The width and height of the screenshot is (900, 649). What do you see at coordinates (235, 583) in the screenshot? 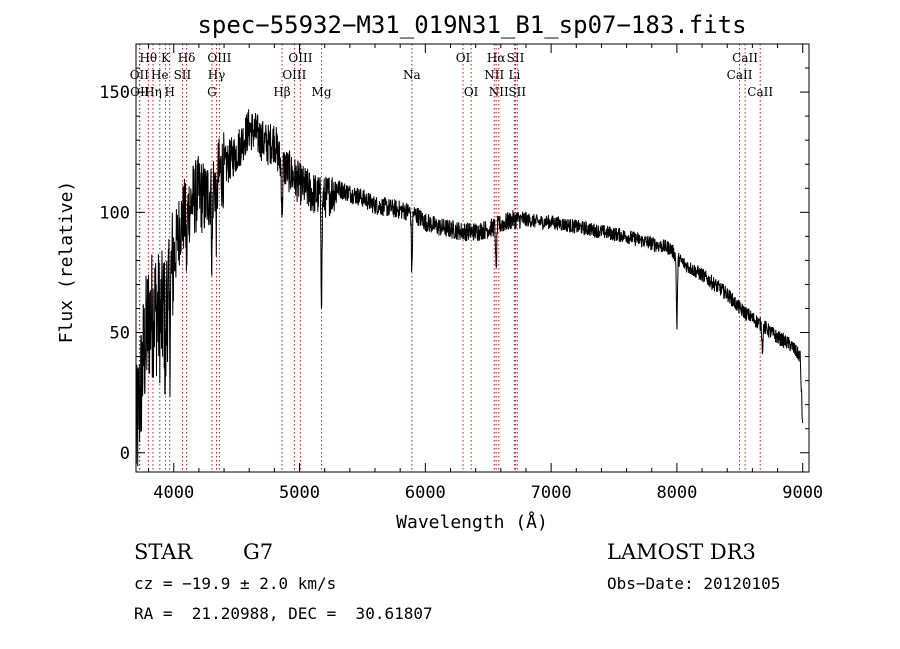
I see `redshift-cz: cz = −19.9 ± 2.0 km/s` at bounding box center [235, 583].